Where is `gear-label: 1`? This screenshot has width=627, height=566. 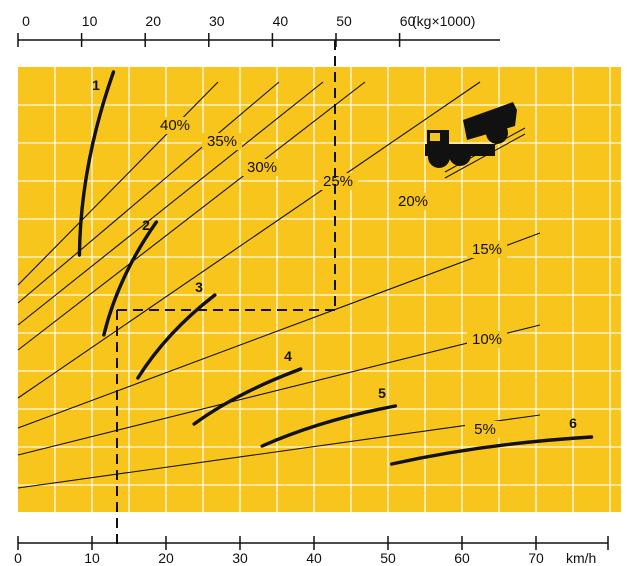
gear-label: 1 is located at coordinates (96, 85).